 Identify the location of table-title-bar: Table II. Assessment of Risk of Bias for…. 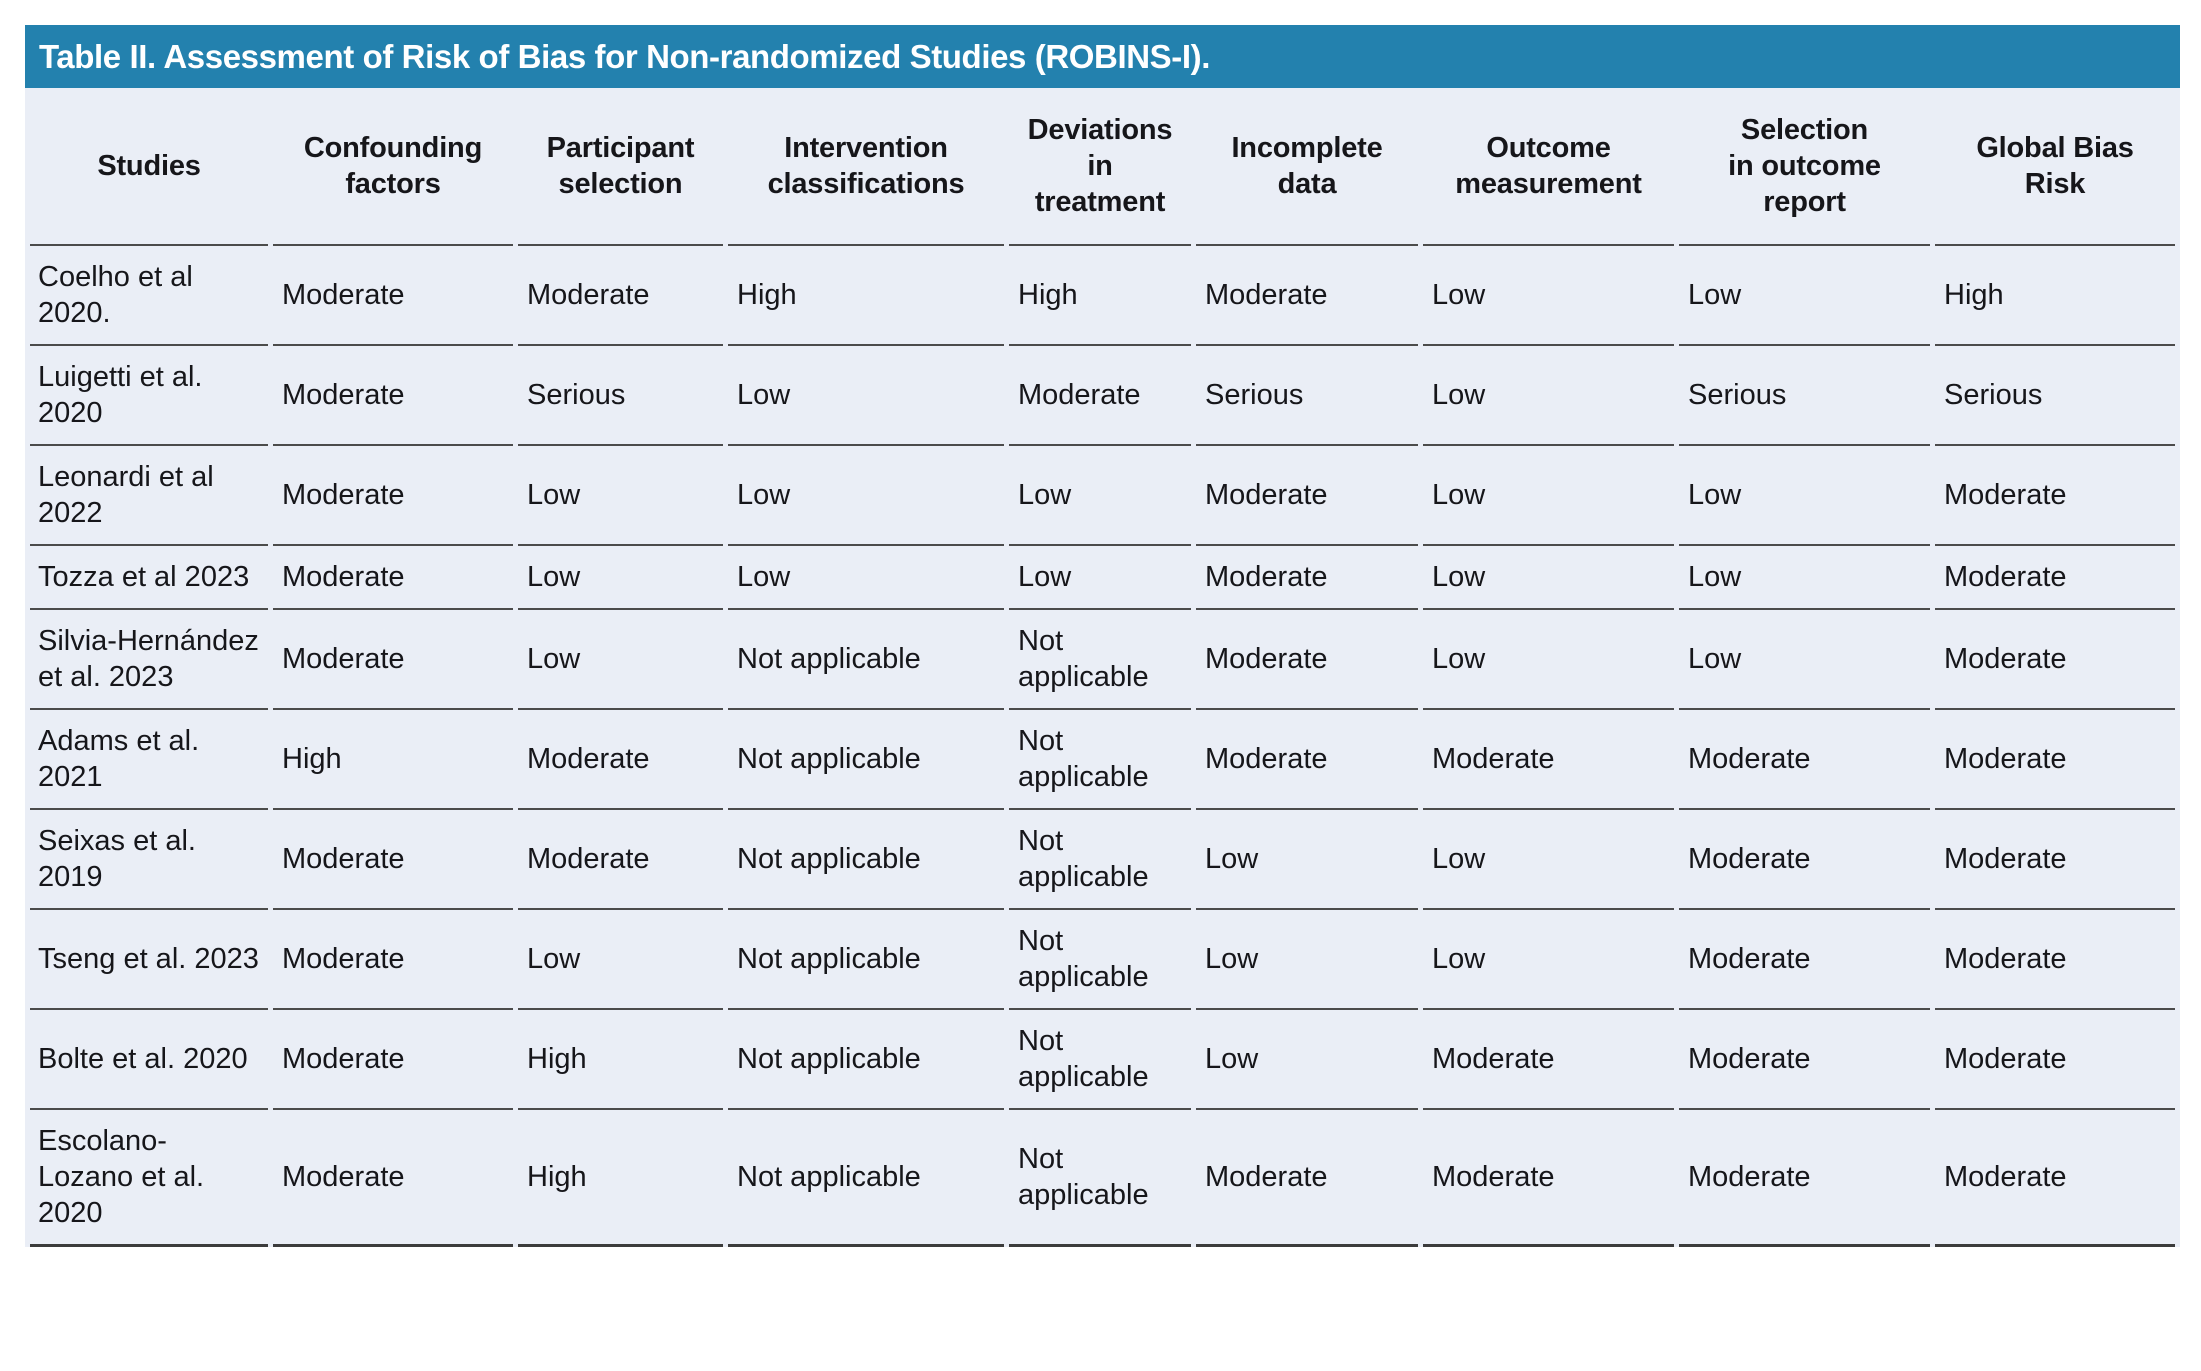
(1102, 56).